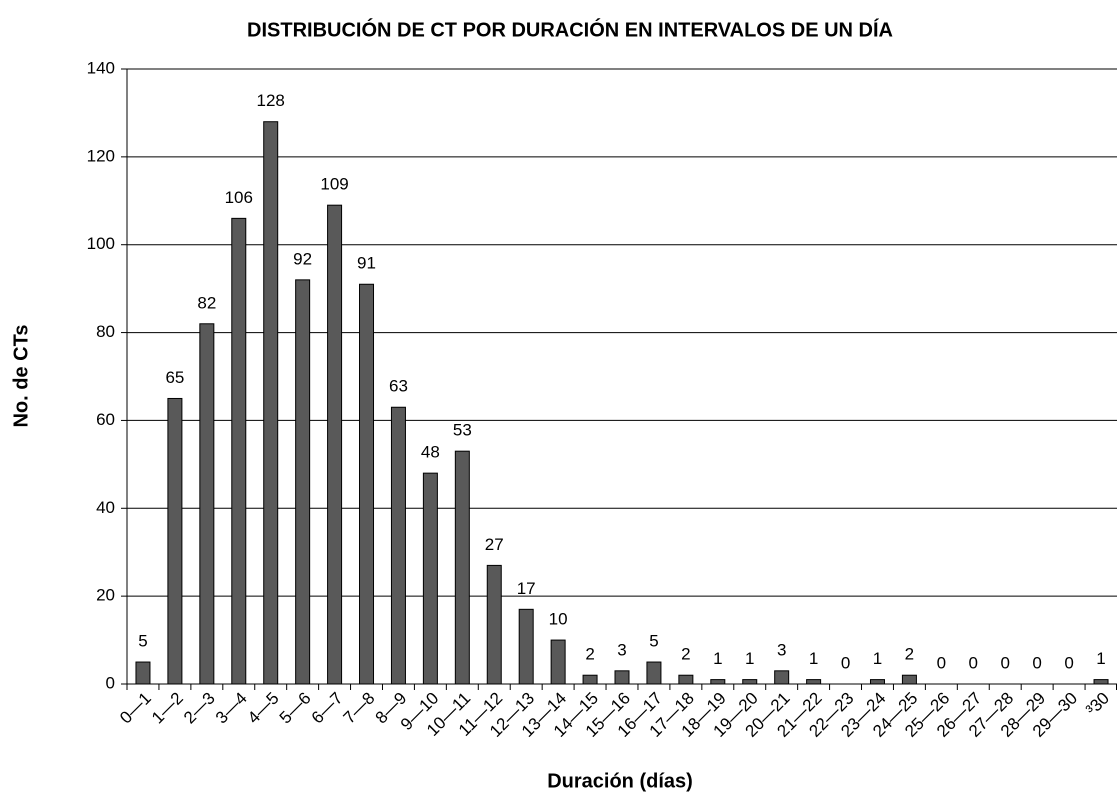 This screenshot has height=795, width=1117. Describe the element at coordinates (206, 302) in the screenshot. I see `data-label: 82` at that location.